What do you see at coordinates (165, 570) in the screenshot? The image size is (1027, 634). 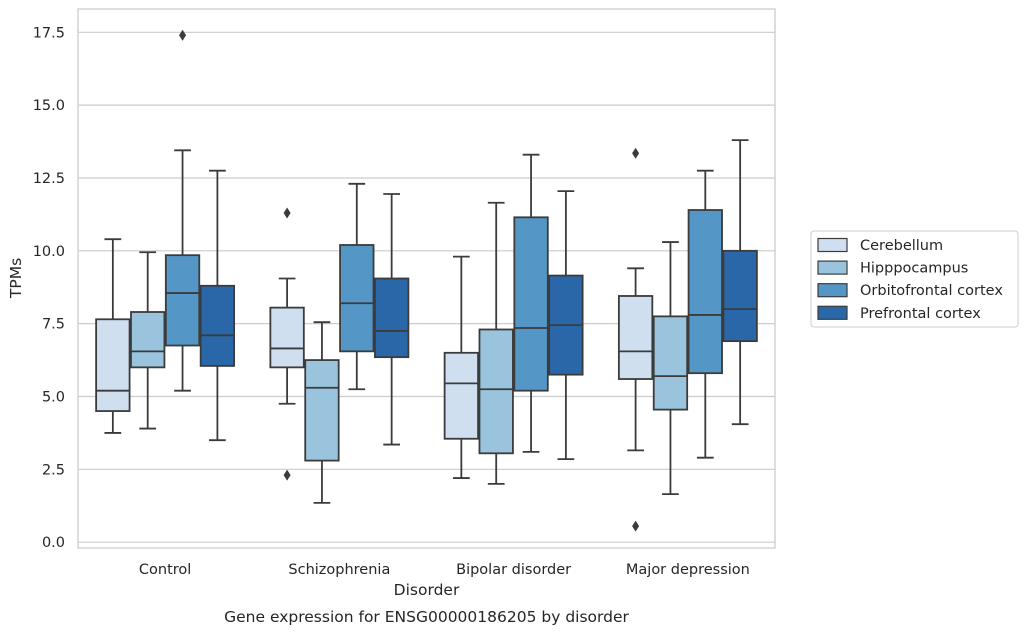 I see `x-tick-label: Control` at bounding box center [165, 570].